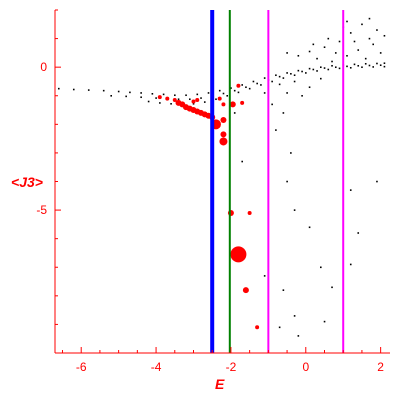  Describe the element at coordinates (220, 384) in the screenshot. I see `x-axis-title: E` at that location.